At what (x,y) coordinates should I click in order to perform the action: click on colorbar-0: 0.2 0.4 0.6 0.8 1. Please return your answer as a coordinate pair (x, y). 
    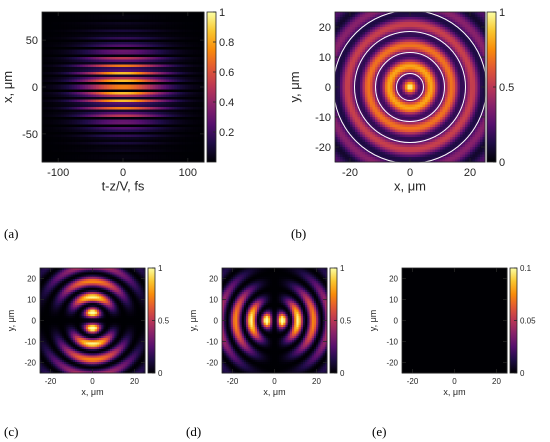
    Looking at the image, I should click on (220, 85).